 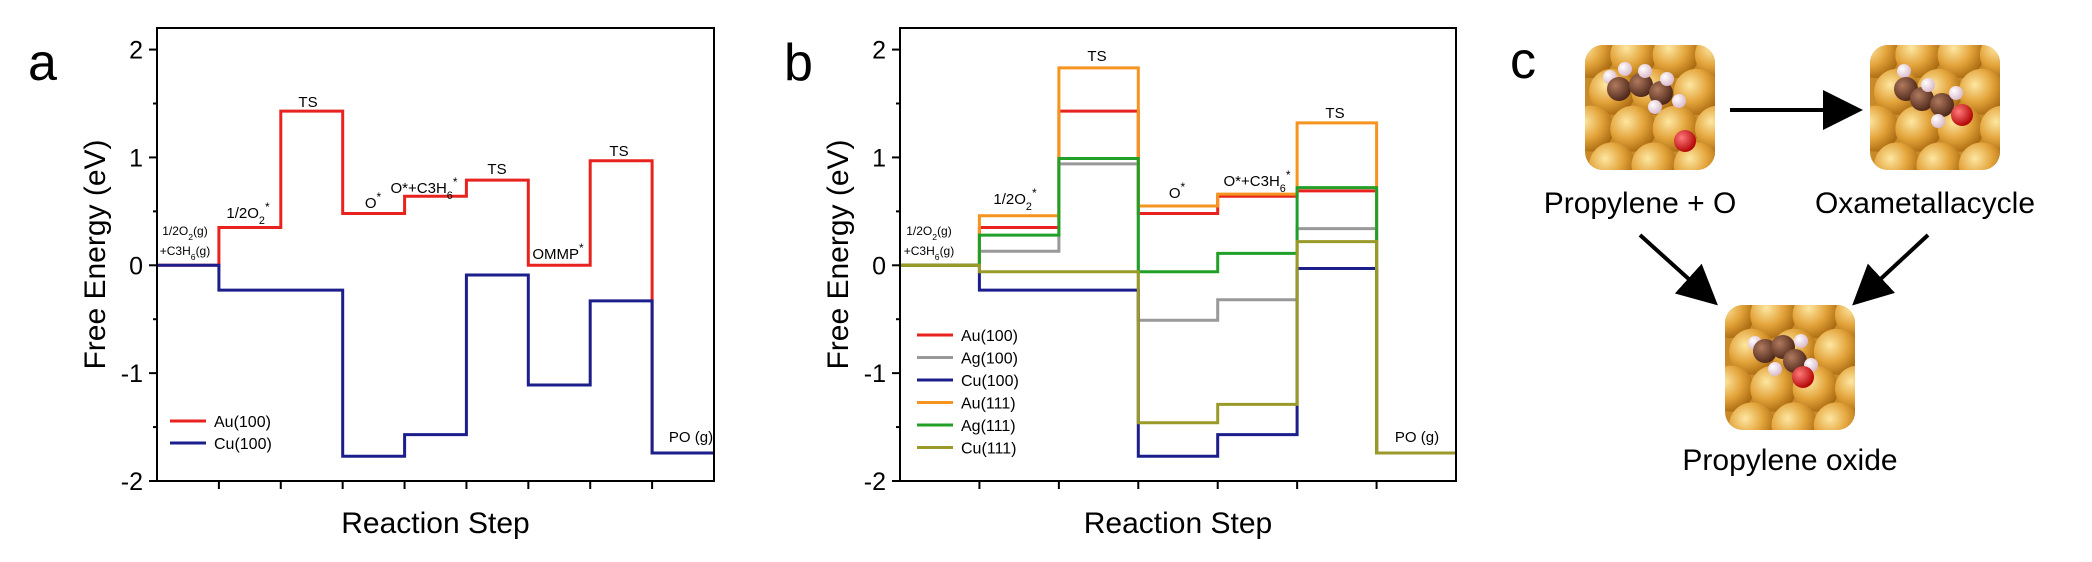 What do you see at coordinates (42, 63) in the screenshot?
I see `panel-label-a: a` at bounding box center [42, 63].